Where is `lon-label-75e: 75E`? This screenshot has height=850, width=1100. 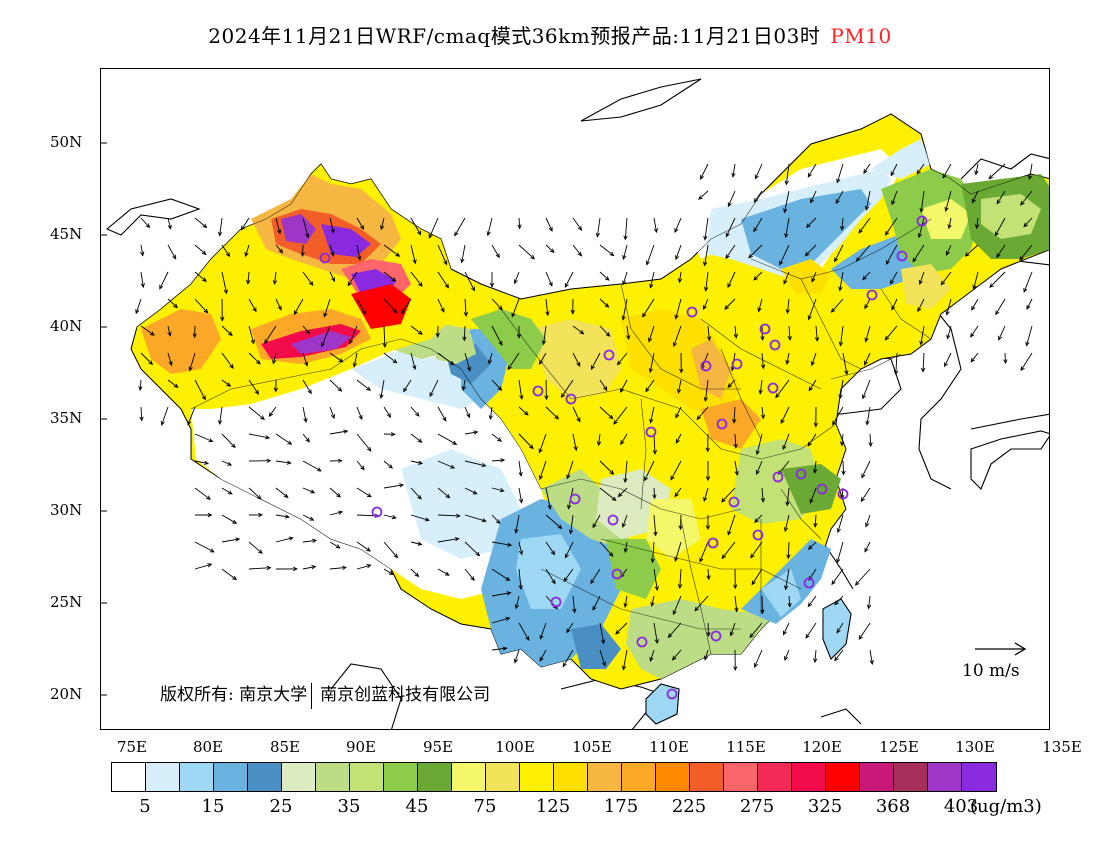
lon-label-75e: 75E is located at coordinates (132, 747).